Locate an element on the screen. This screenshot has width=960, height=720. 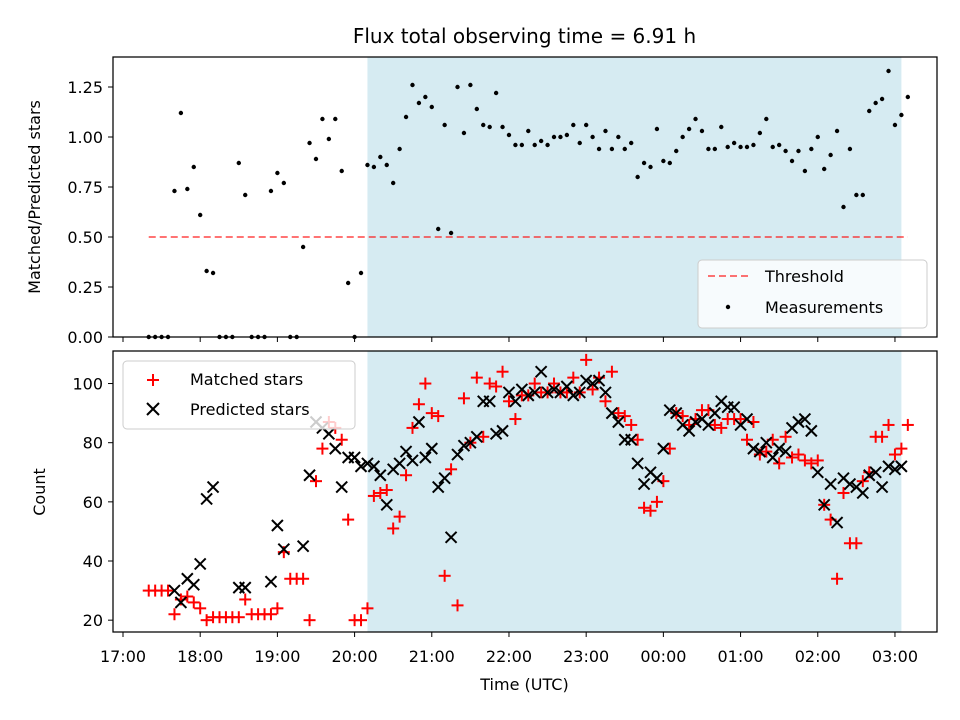
x-tick-label: 02:00 is located at coordinates (818, 656).